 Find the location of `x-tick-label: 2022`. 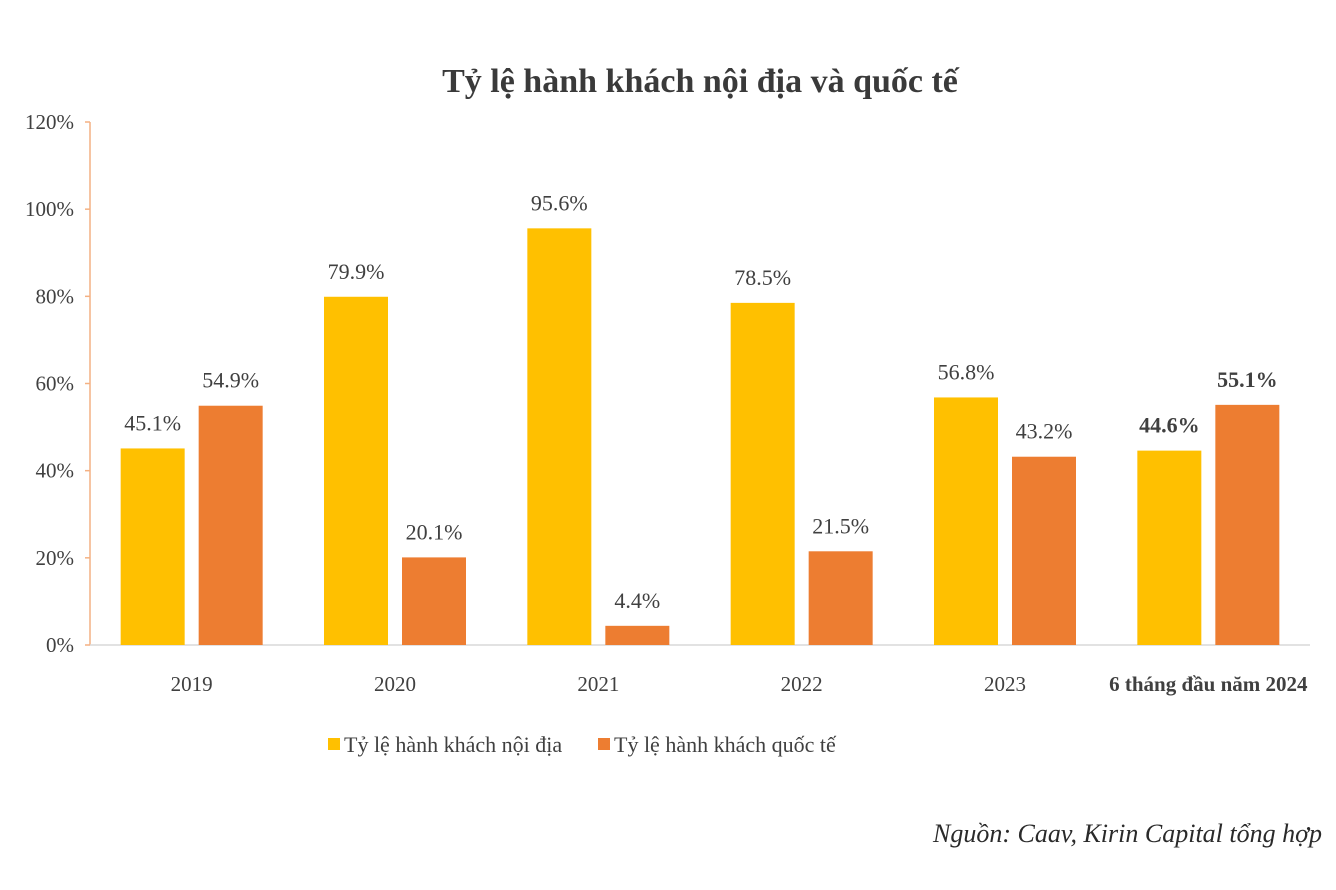

x-tick-label: 2022 is located at coordinates (802, 684).